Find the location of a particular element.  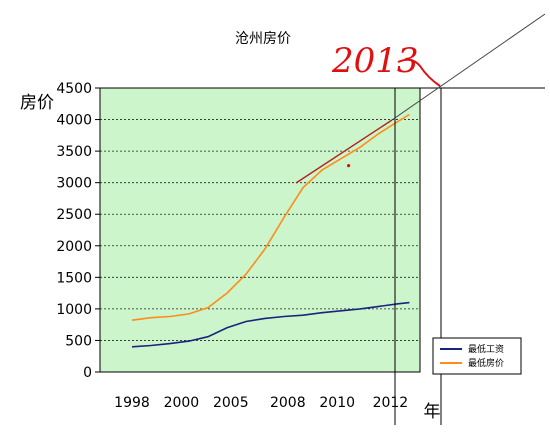

x-tick-label: 2005 is located at coordinates (231, 403).